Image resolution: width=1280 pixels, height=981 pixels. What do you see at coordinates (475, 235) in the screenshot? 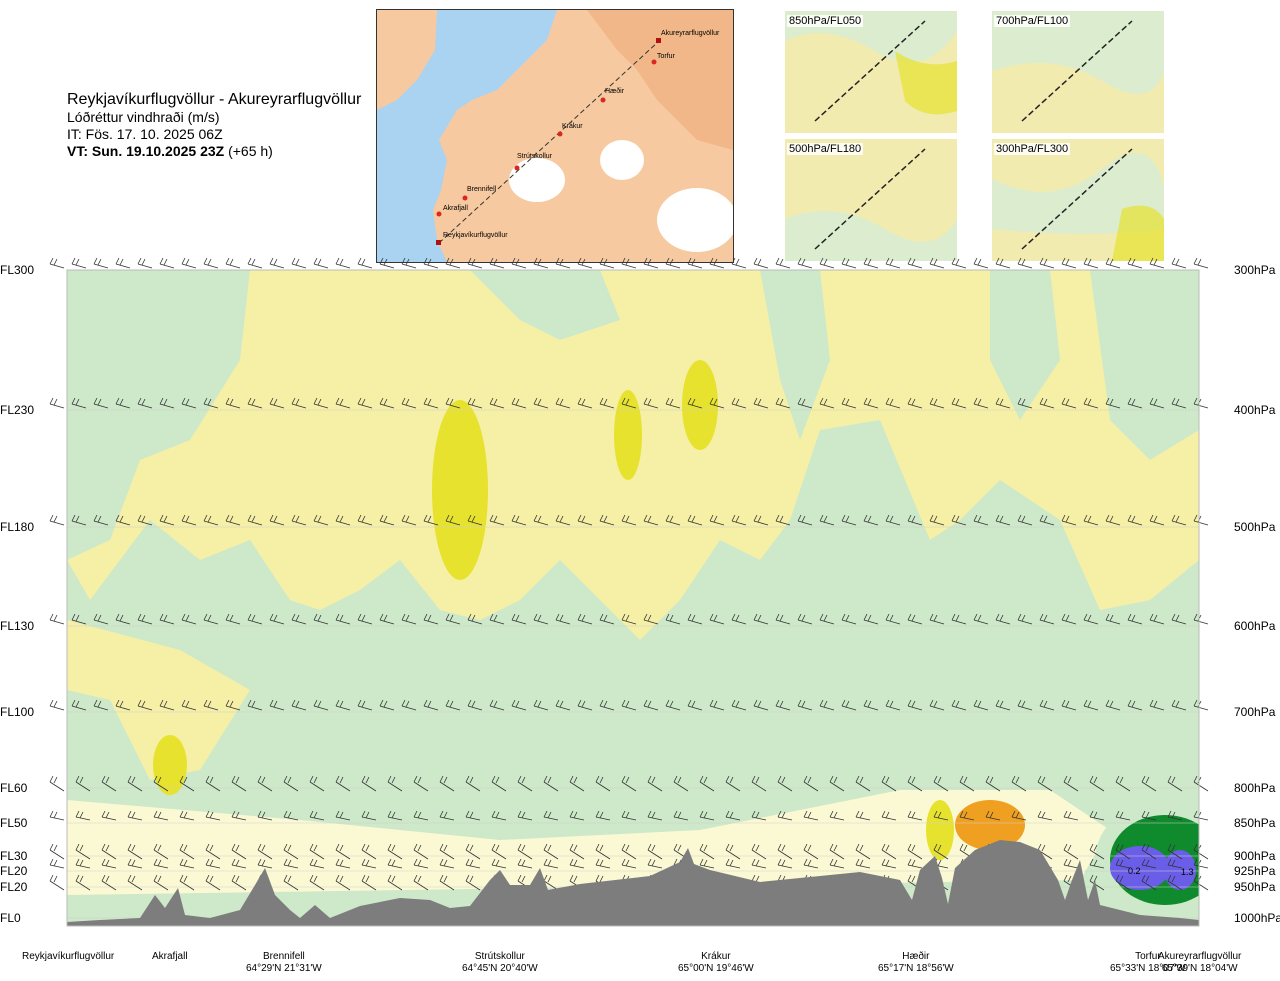
I see `map-label-reykjavik: Reykjavíkurflugvöllur` at bounding box center [475, 235].